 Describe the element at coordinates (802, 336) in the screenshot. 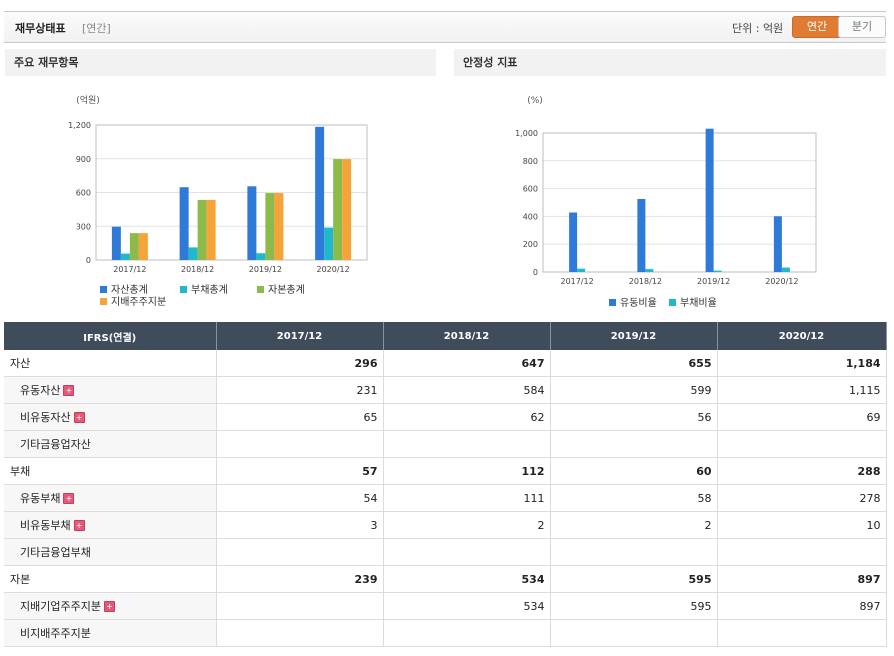

I see `header-period: 2020/12` at that location.